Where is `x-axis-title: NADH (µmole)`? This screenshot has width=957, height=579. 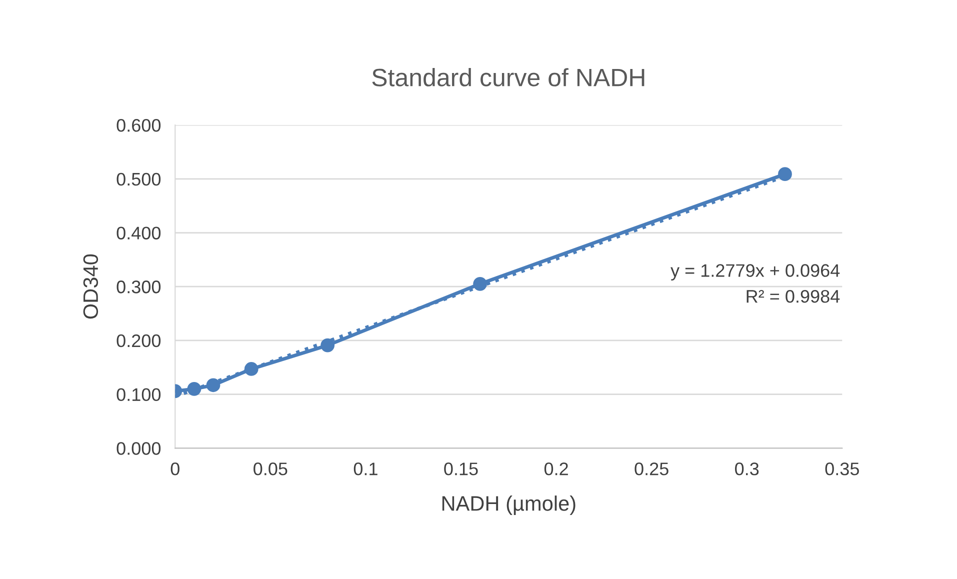 x-axis-title: NADH (µmole) is located at coordinates (509, 505).